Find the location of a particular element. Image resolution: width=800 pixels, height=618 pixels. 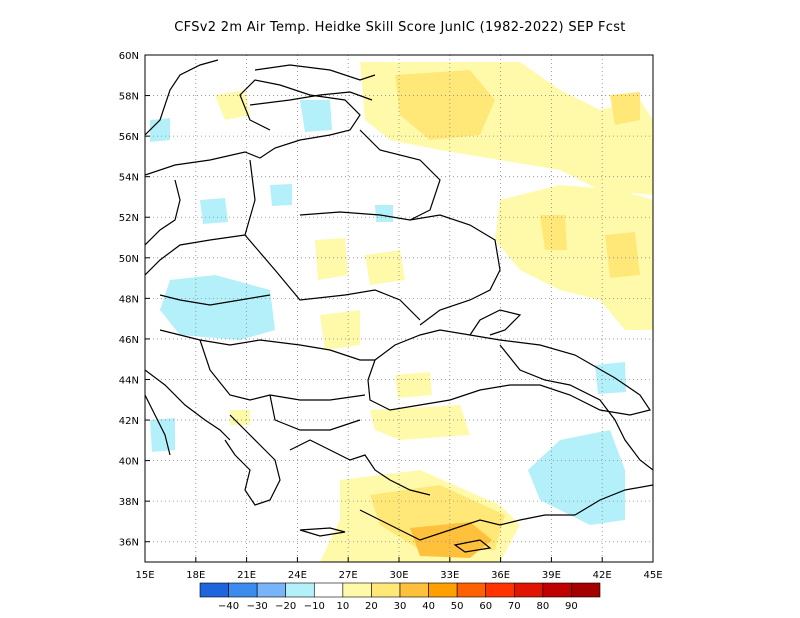

longitude-tick-label: 18E is located at coordinates (195, 575).